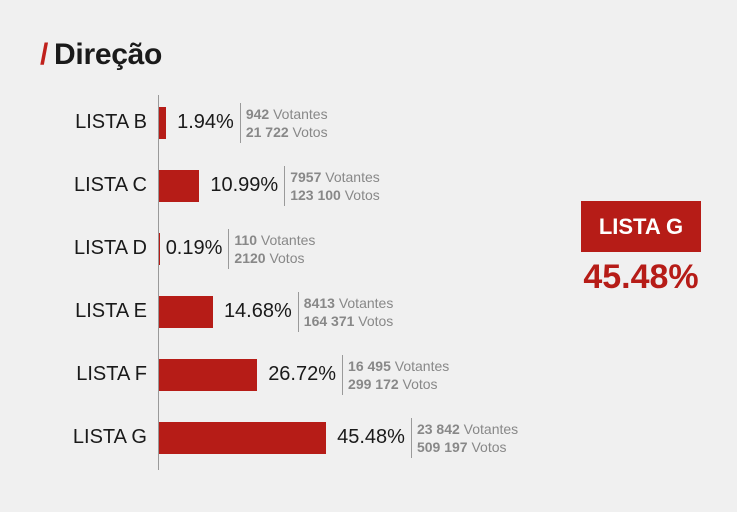 The width and height of the screenshot is (737, 512). Describe the element at coordinates (329, 321) in the screenshot. I see `votos-count: 164 371` at that location.